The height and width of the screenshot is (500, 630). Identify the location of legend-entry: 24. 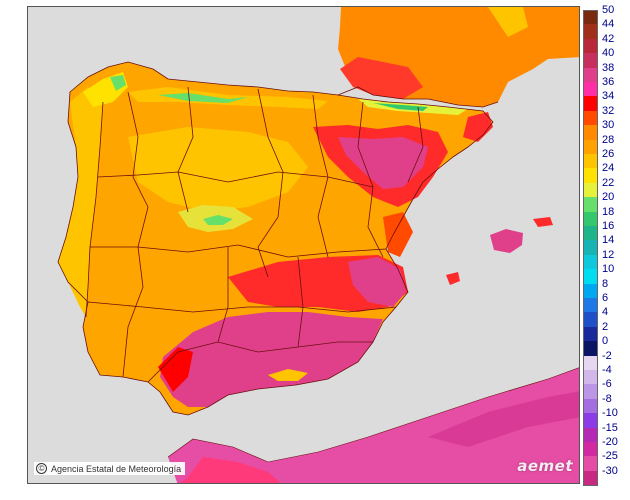
(605, 173).